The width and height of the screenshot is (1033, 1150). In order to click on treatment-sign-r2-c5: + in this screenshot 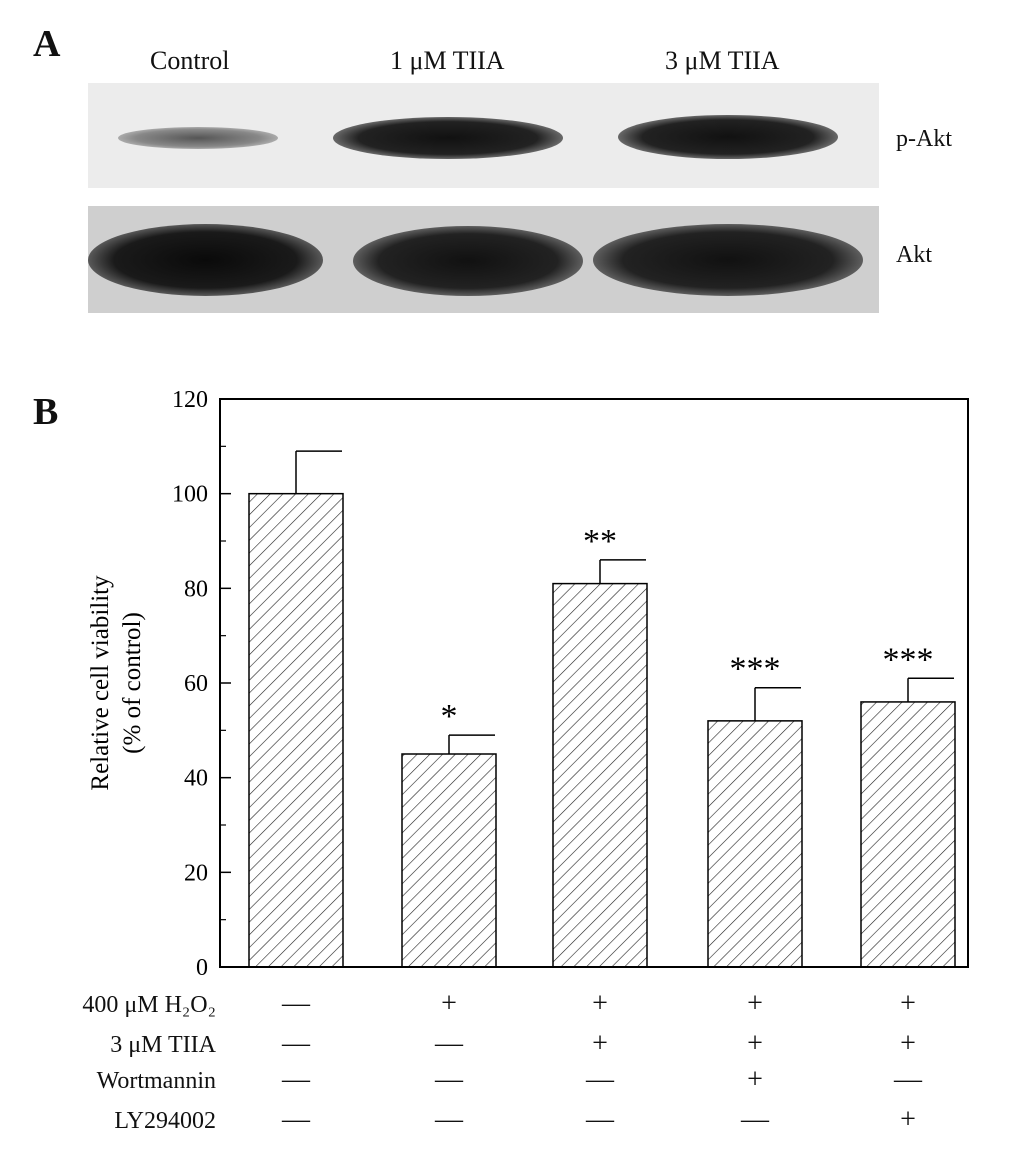, I will do `click(908, 1043)`.